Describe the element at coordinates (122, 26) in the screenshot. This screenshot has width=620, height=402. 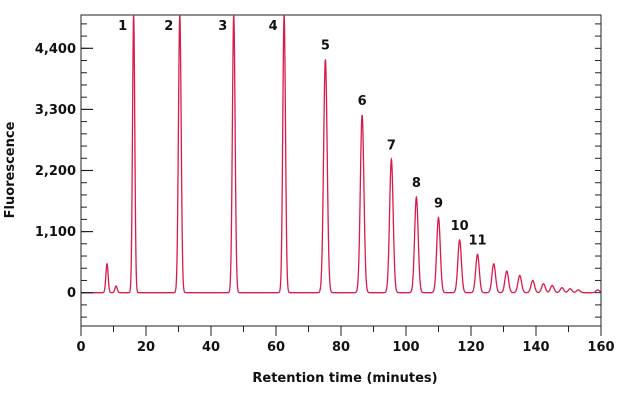
I see `peak-label-1: 1` at that location.